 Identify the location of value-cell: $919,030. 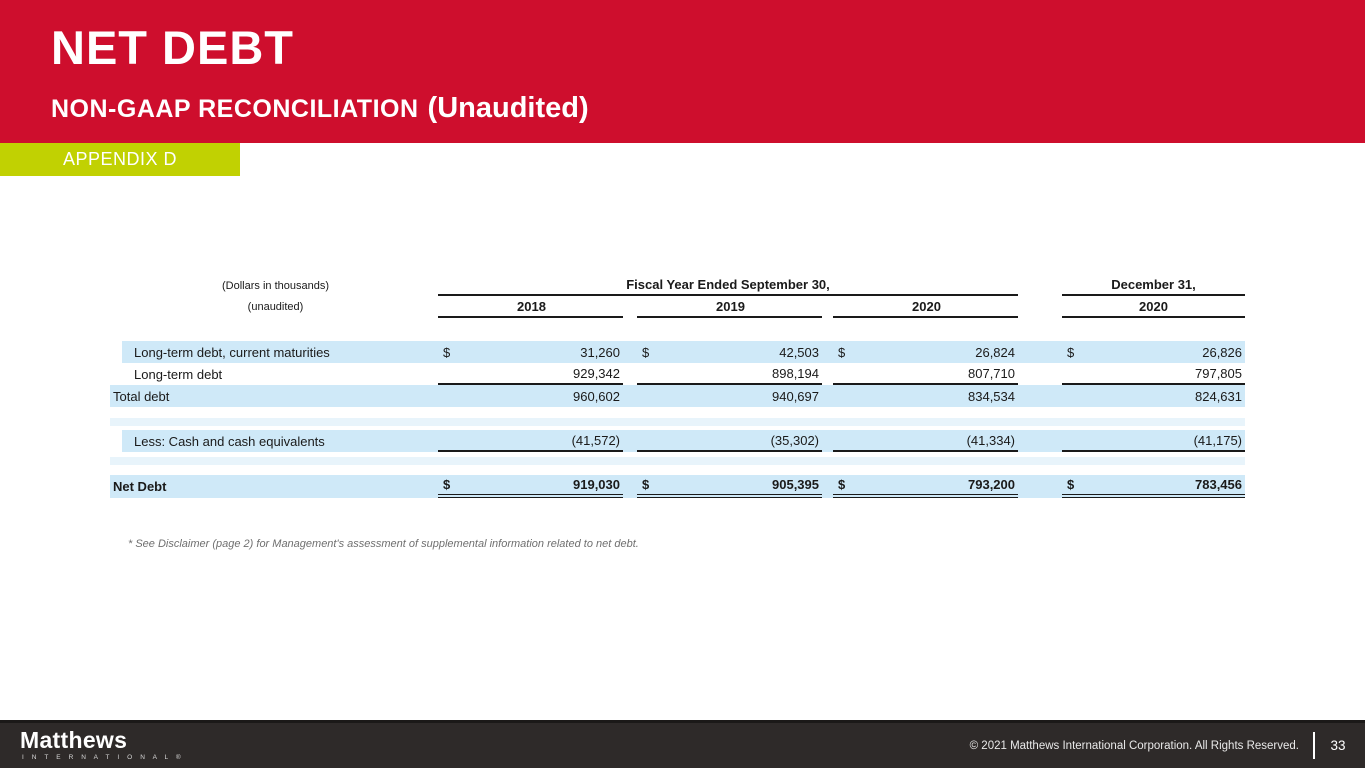
(530, 486).